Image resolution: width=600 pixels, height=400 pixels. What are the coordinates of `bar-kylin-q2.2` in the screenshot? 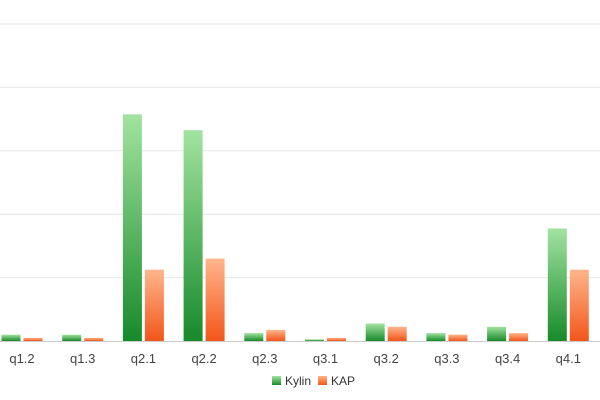 It's located at (193, 235).